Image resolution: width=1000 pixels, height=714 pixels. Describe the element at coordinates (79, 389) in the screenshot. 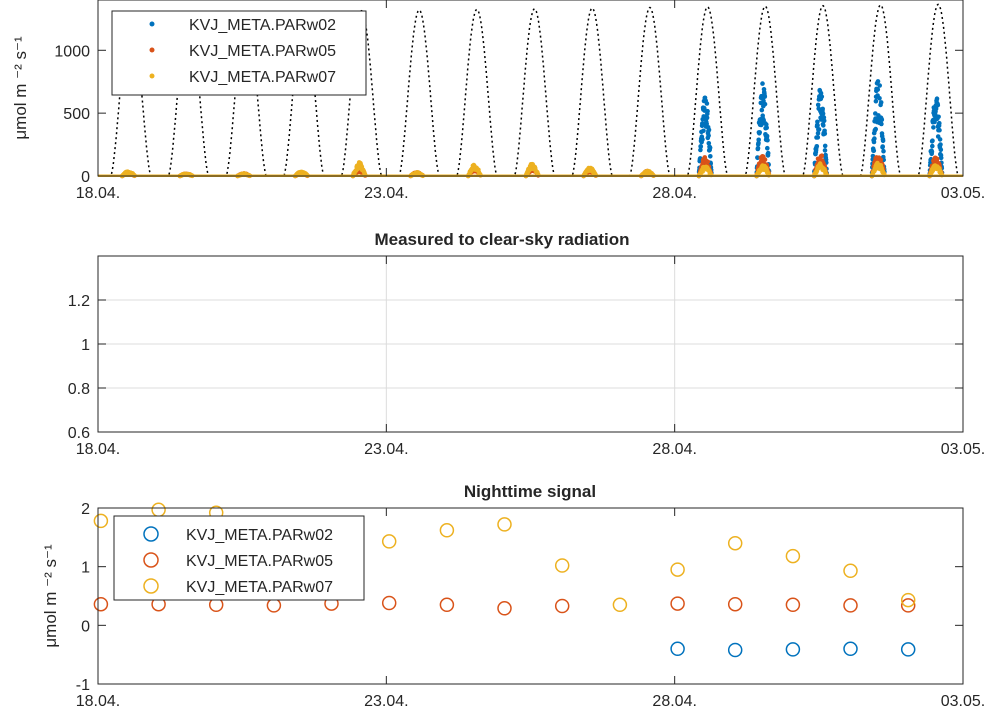

I see `y-tick-label: 0.8` at that location.